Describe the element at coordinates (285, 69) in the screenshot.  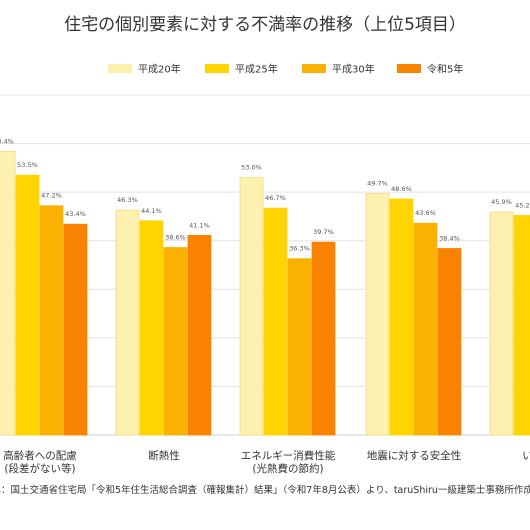
I see `legend: 平成20年 平成25年 平成30年 令和5年` at that location.